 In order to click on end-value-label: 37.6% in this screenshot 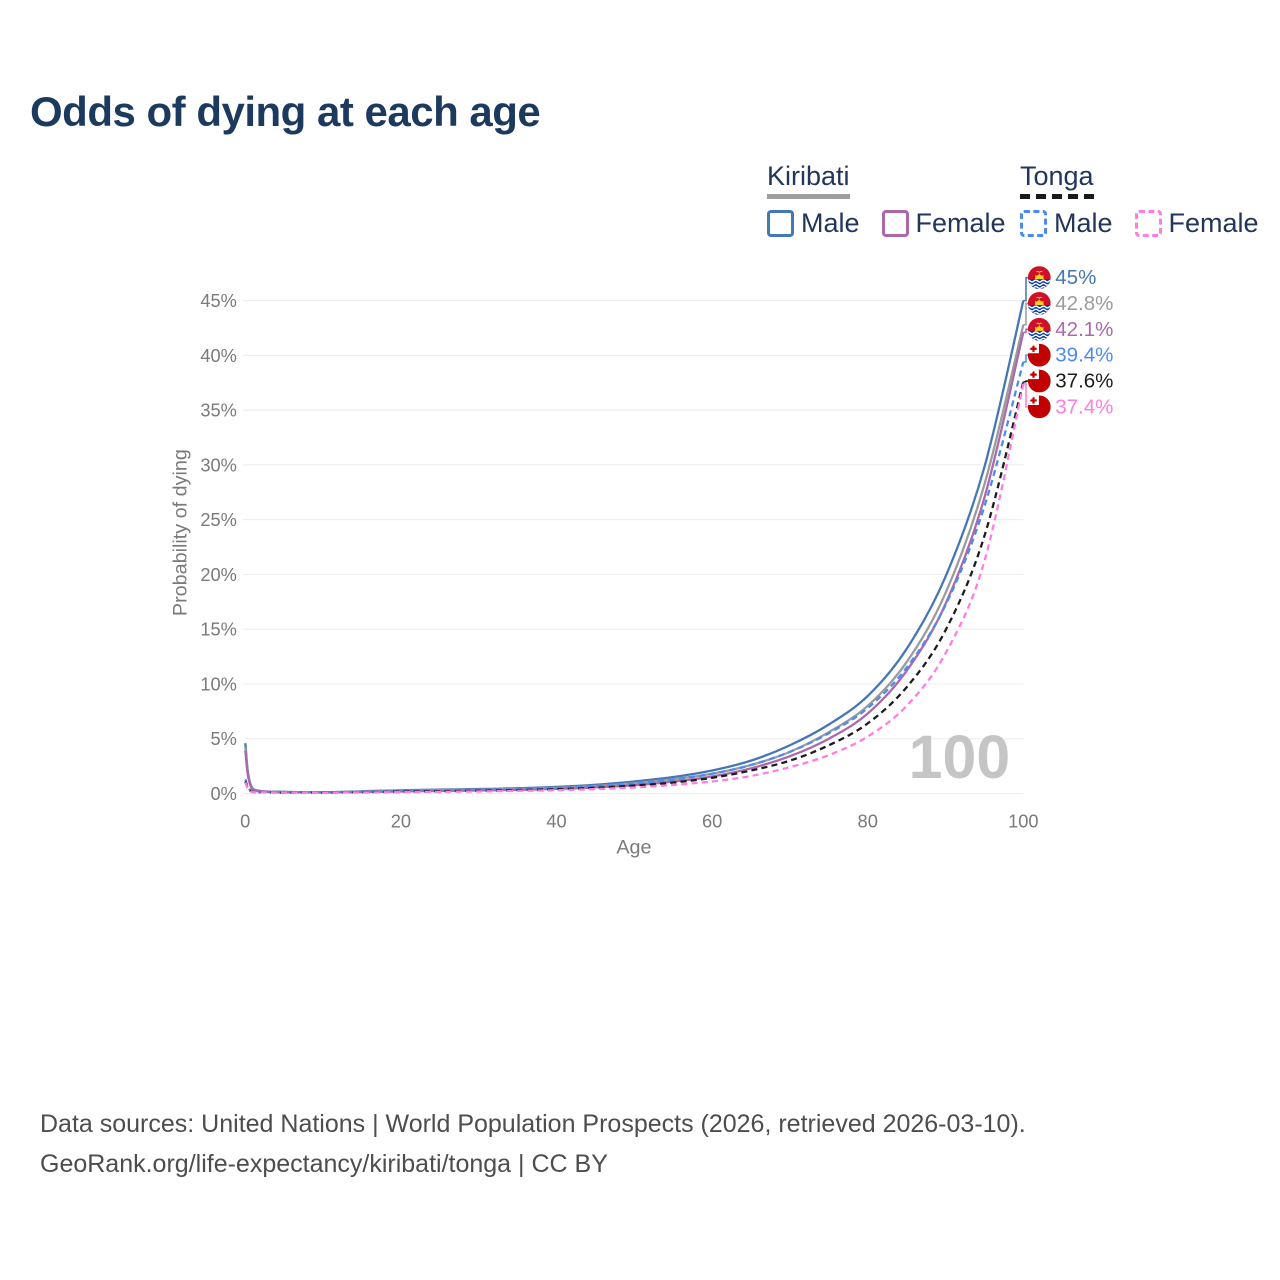, I will do `click(1084, 381)`.